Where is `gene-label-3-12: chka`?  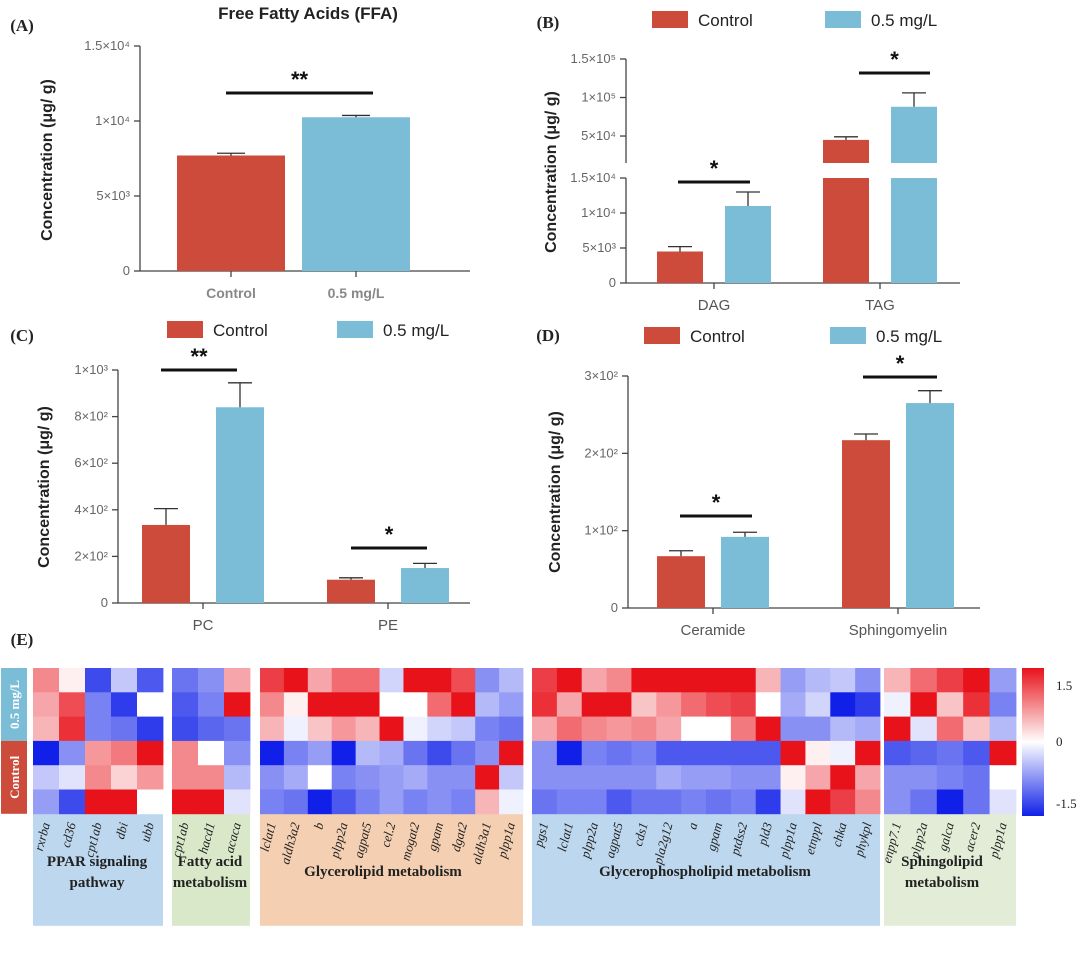
gene-label-3-12: chka is located at coordinates (839, 834).